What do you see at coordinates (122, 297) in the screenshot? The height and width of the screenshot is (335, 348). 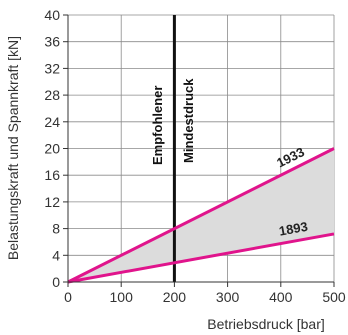 I see `x-tick-label: 100` at bounding box center [122, 297].